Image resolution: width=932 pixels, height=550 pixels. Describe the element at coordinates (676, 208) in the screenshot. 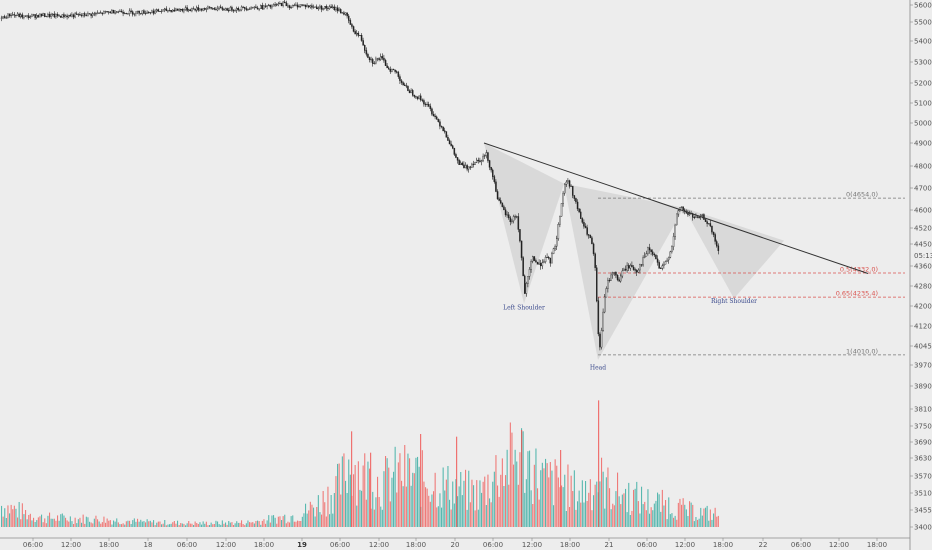

I see `neckline` at that location.